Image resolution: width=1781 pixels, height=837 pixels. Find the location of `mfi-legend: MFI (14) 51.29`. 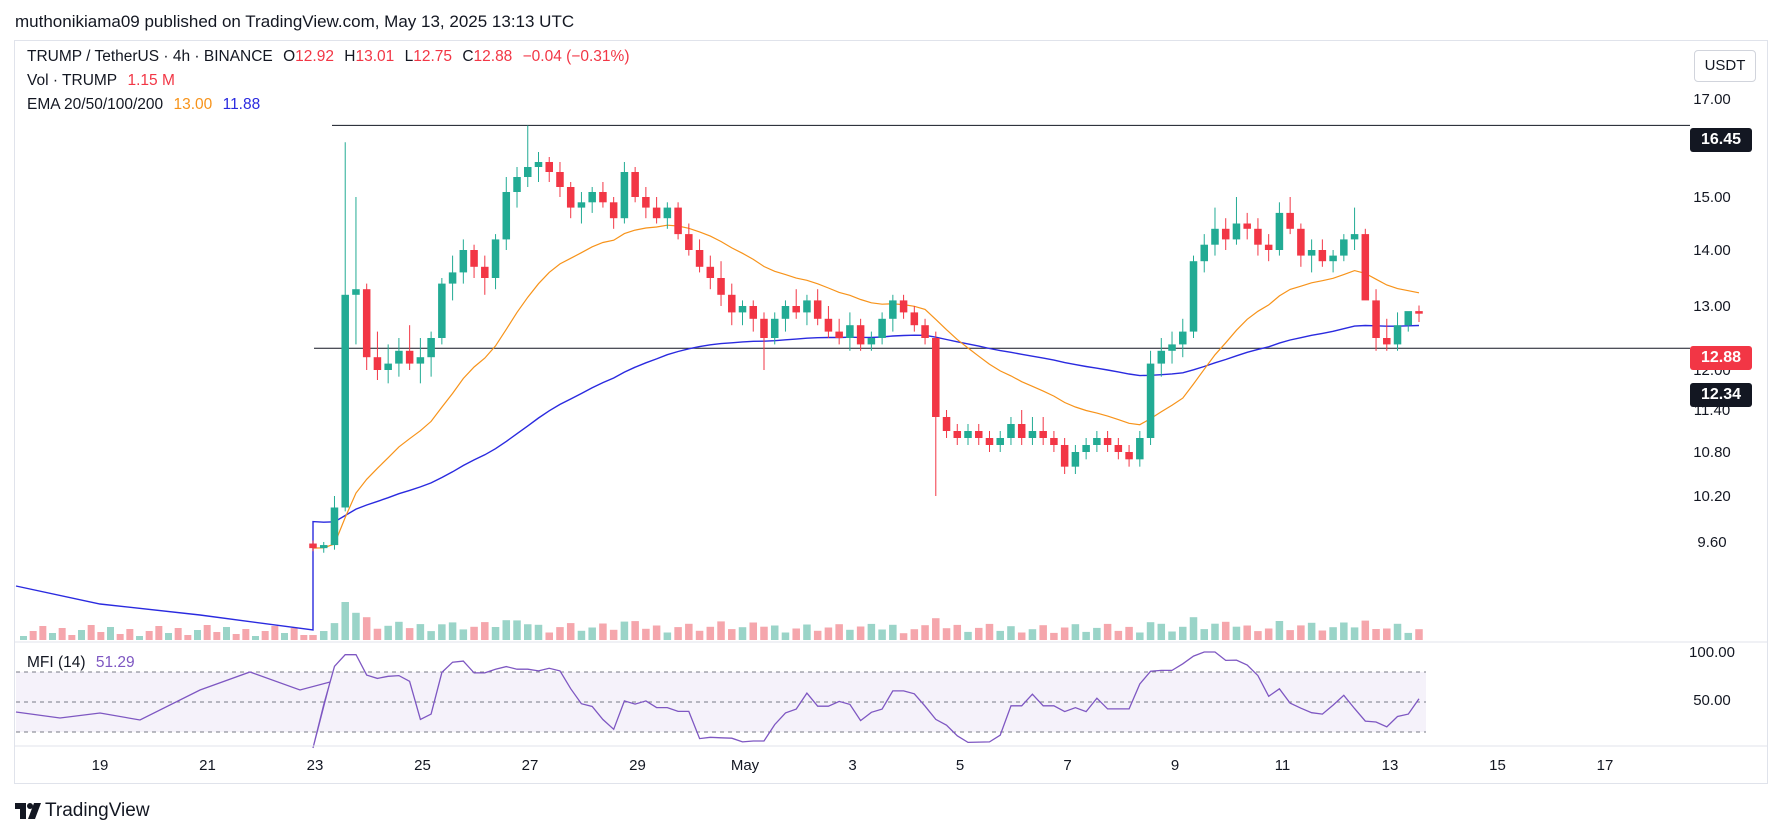

mfi-legend: MFI (14) 51.29 is located at coordinates (84, 663).